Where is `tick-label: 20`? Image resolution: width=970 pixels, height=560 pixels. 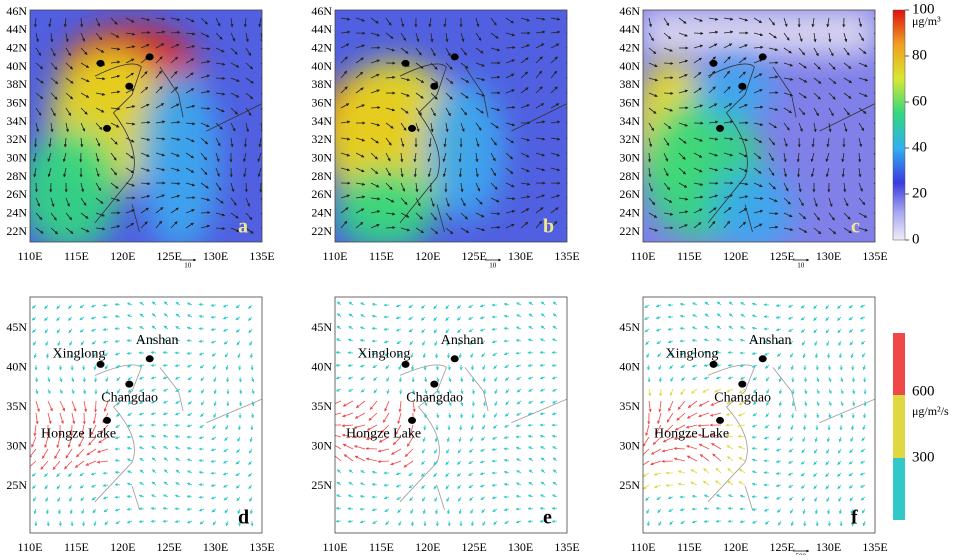
tick-label: 20 is located at coordinates (919, 193).